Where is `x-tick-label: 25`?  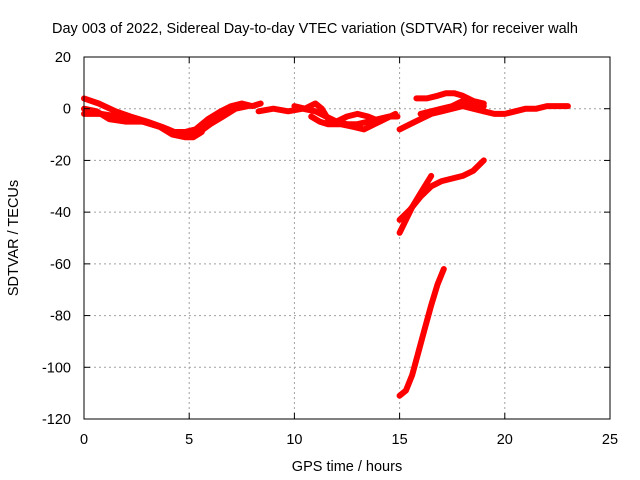
x-tick-label: 25 is located at coordinates (610, 440).